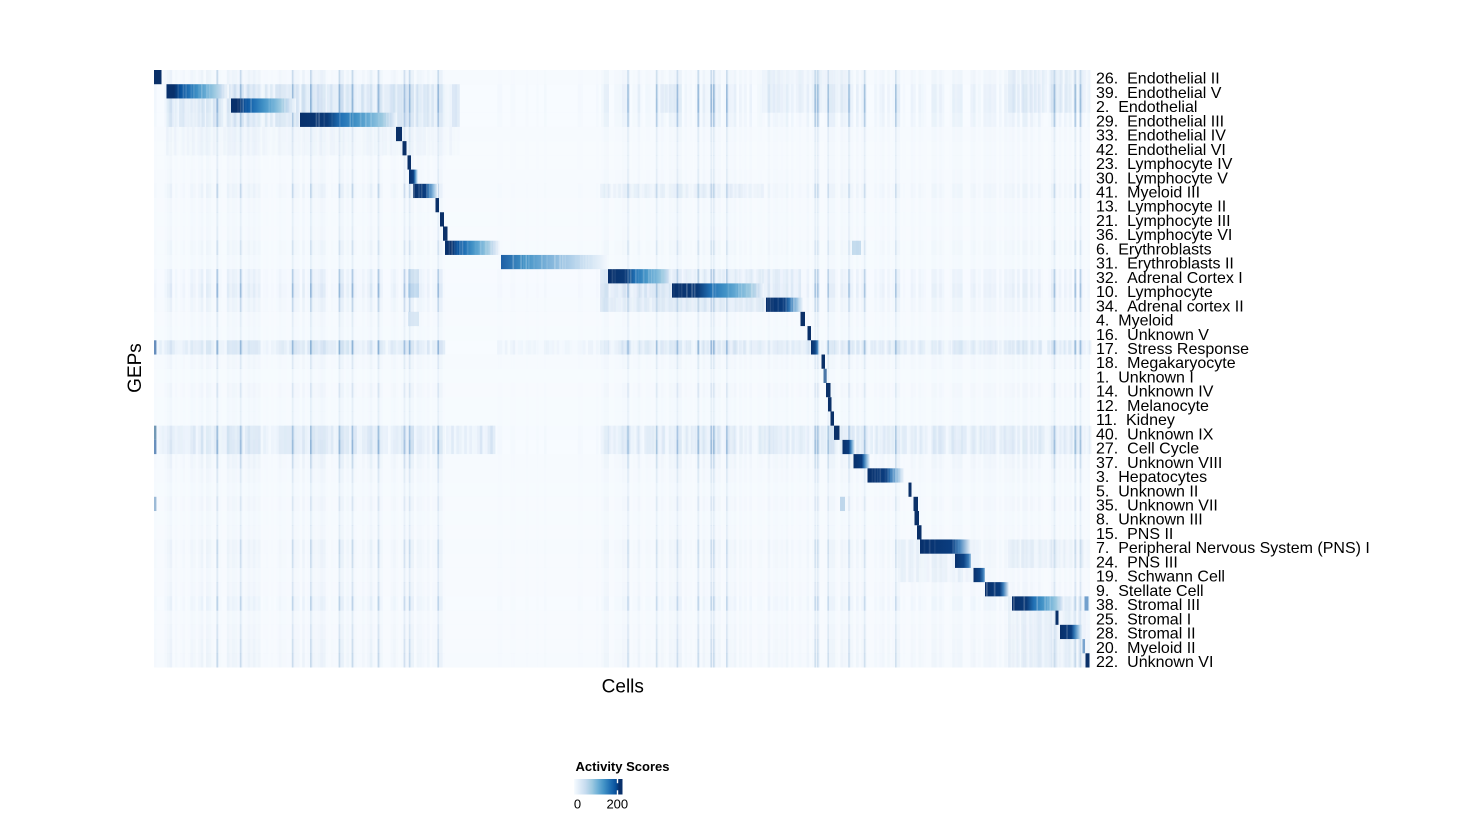 The width and height of the screenshot is (1457, 815). I want to click on svg-text: 17. Stress Response, so click(1172, 349).